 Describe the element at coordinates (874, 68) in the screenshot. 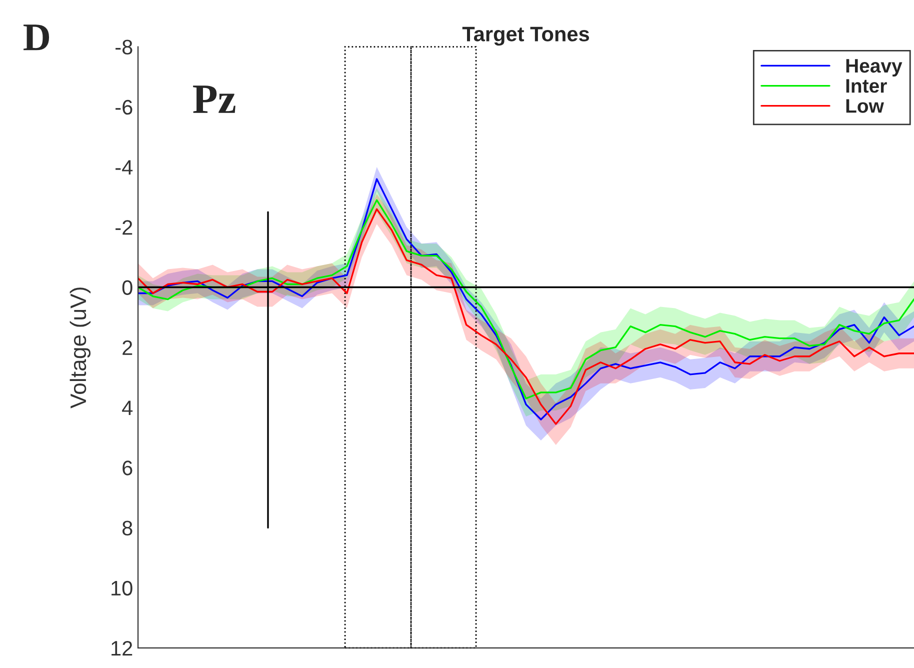

I see `legend-label: Heavy` at that location.